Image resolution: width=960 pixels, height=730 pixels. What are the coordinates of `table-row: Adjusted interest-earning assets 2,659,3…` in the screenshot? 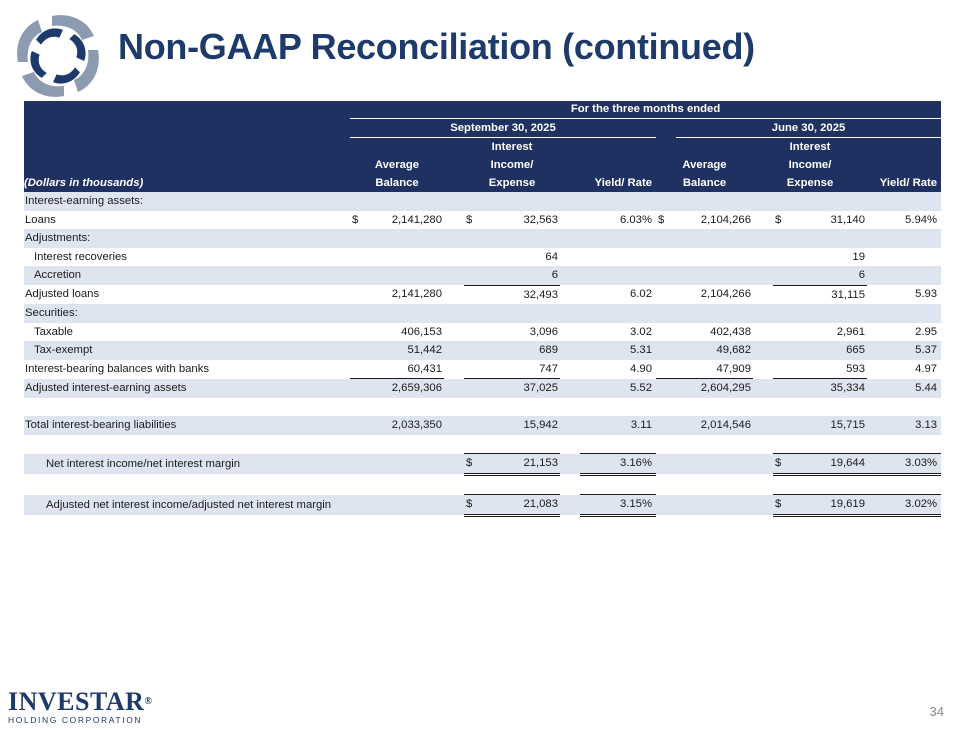 It's located at (483, 388).